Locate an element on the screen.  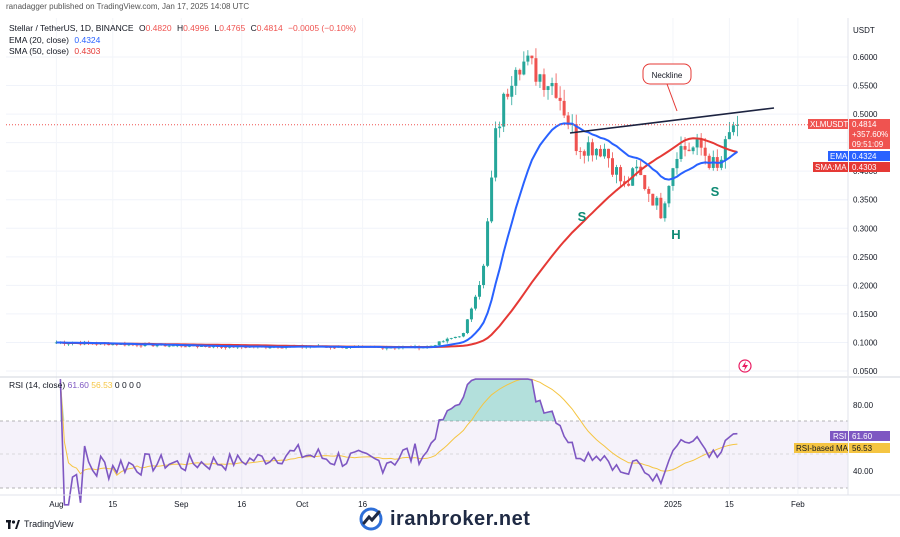
ema-legend: EMA (20, close) 0.4324 is located at coordinates (56, 40).